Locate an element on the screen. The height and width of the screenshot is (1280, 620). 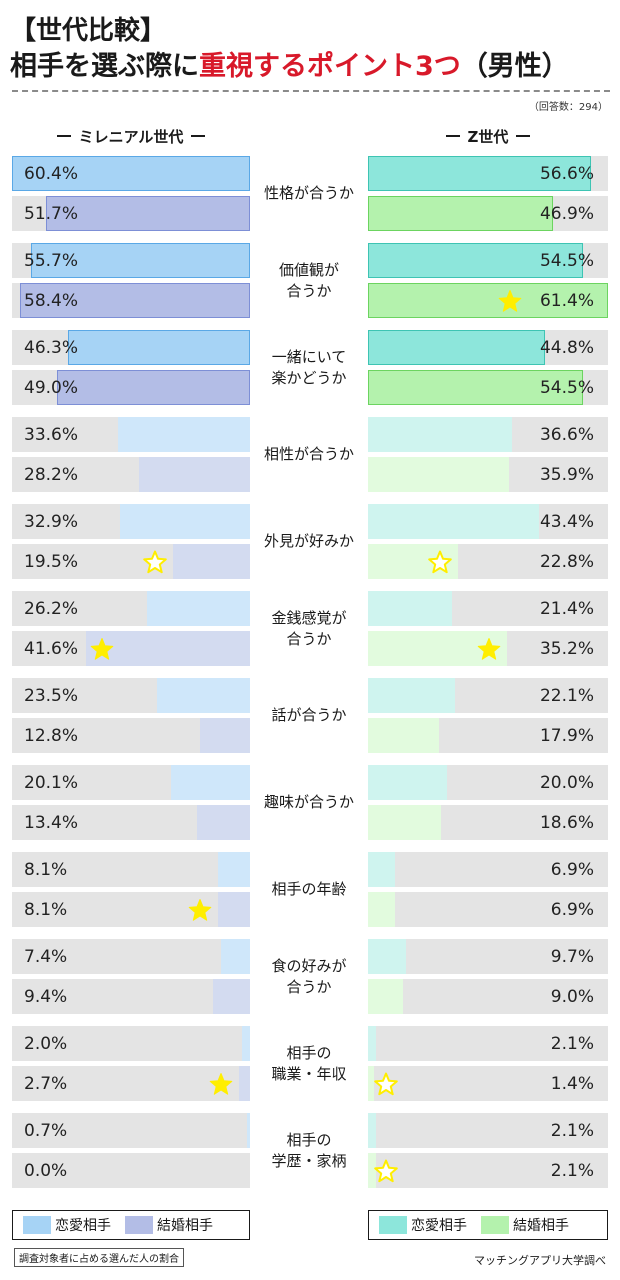
bar-value-label: 17.9% is located at coordinates (566, 735).